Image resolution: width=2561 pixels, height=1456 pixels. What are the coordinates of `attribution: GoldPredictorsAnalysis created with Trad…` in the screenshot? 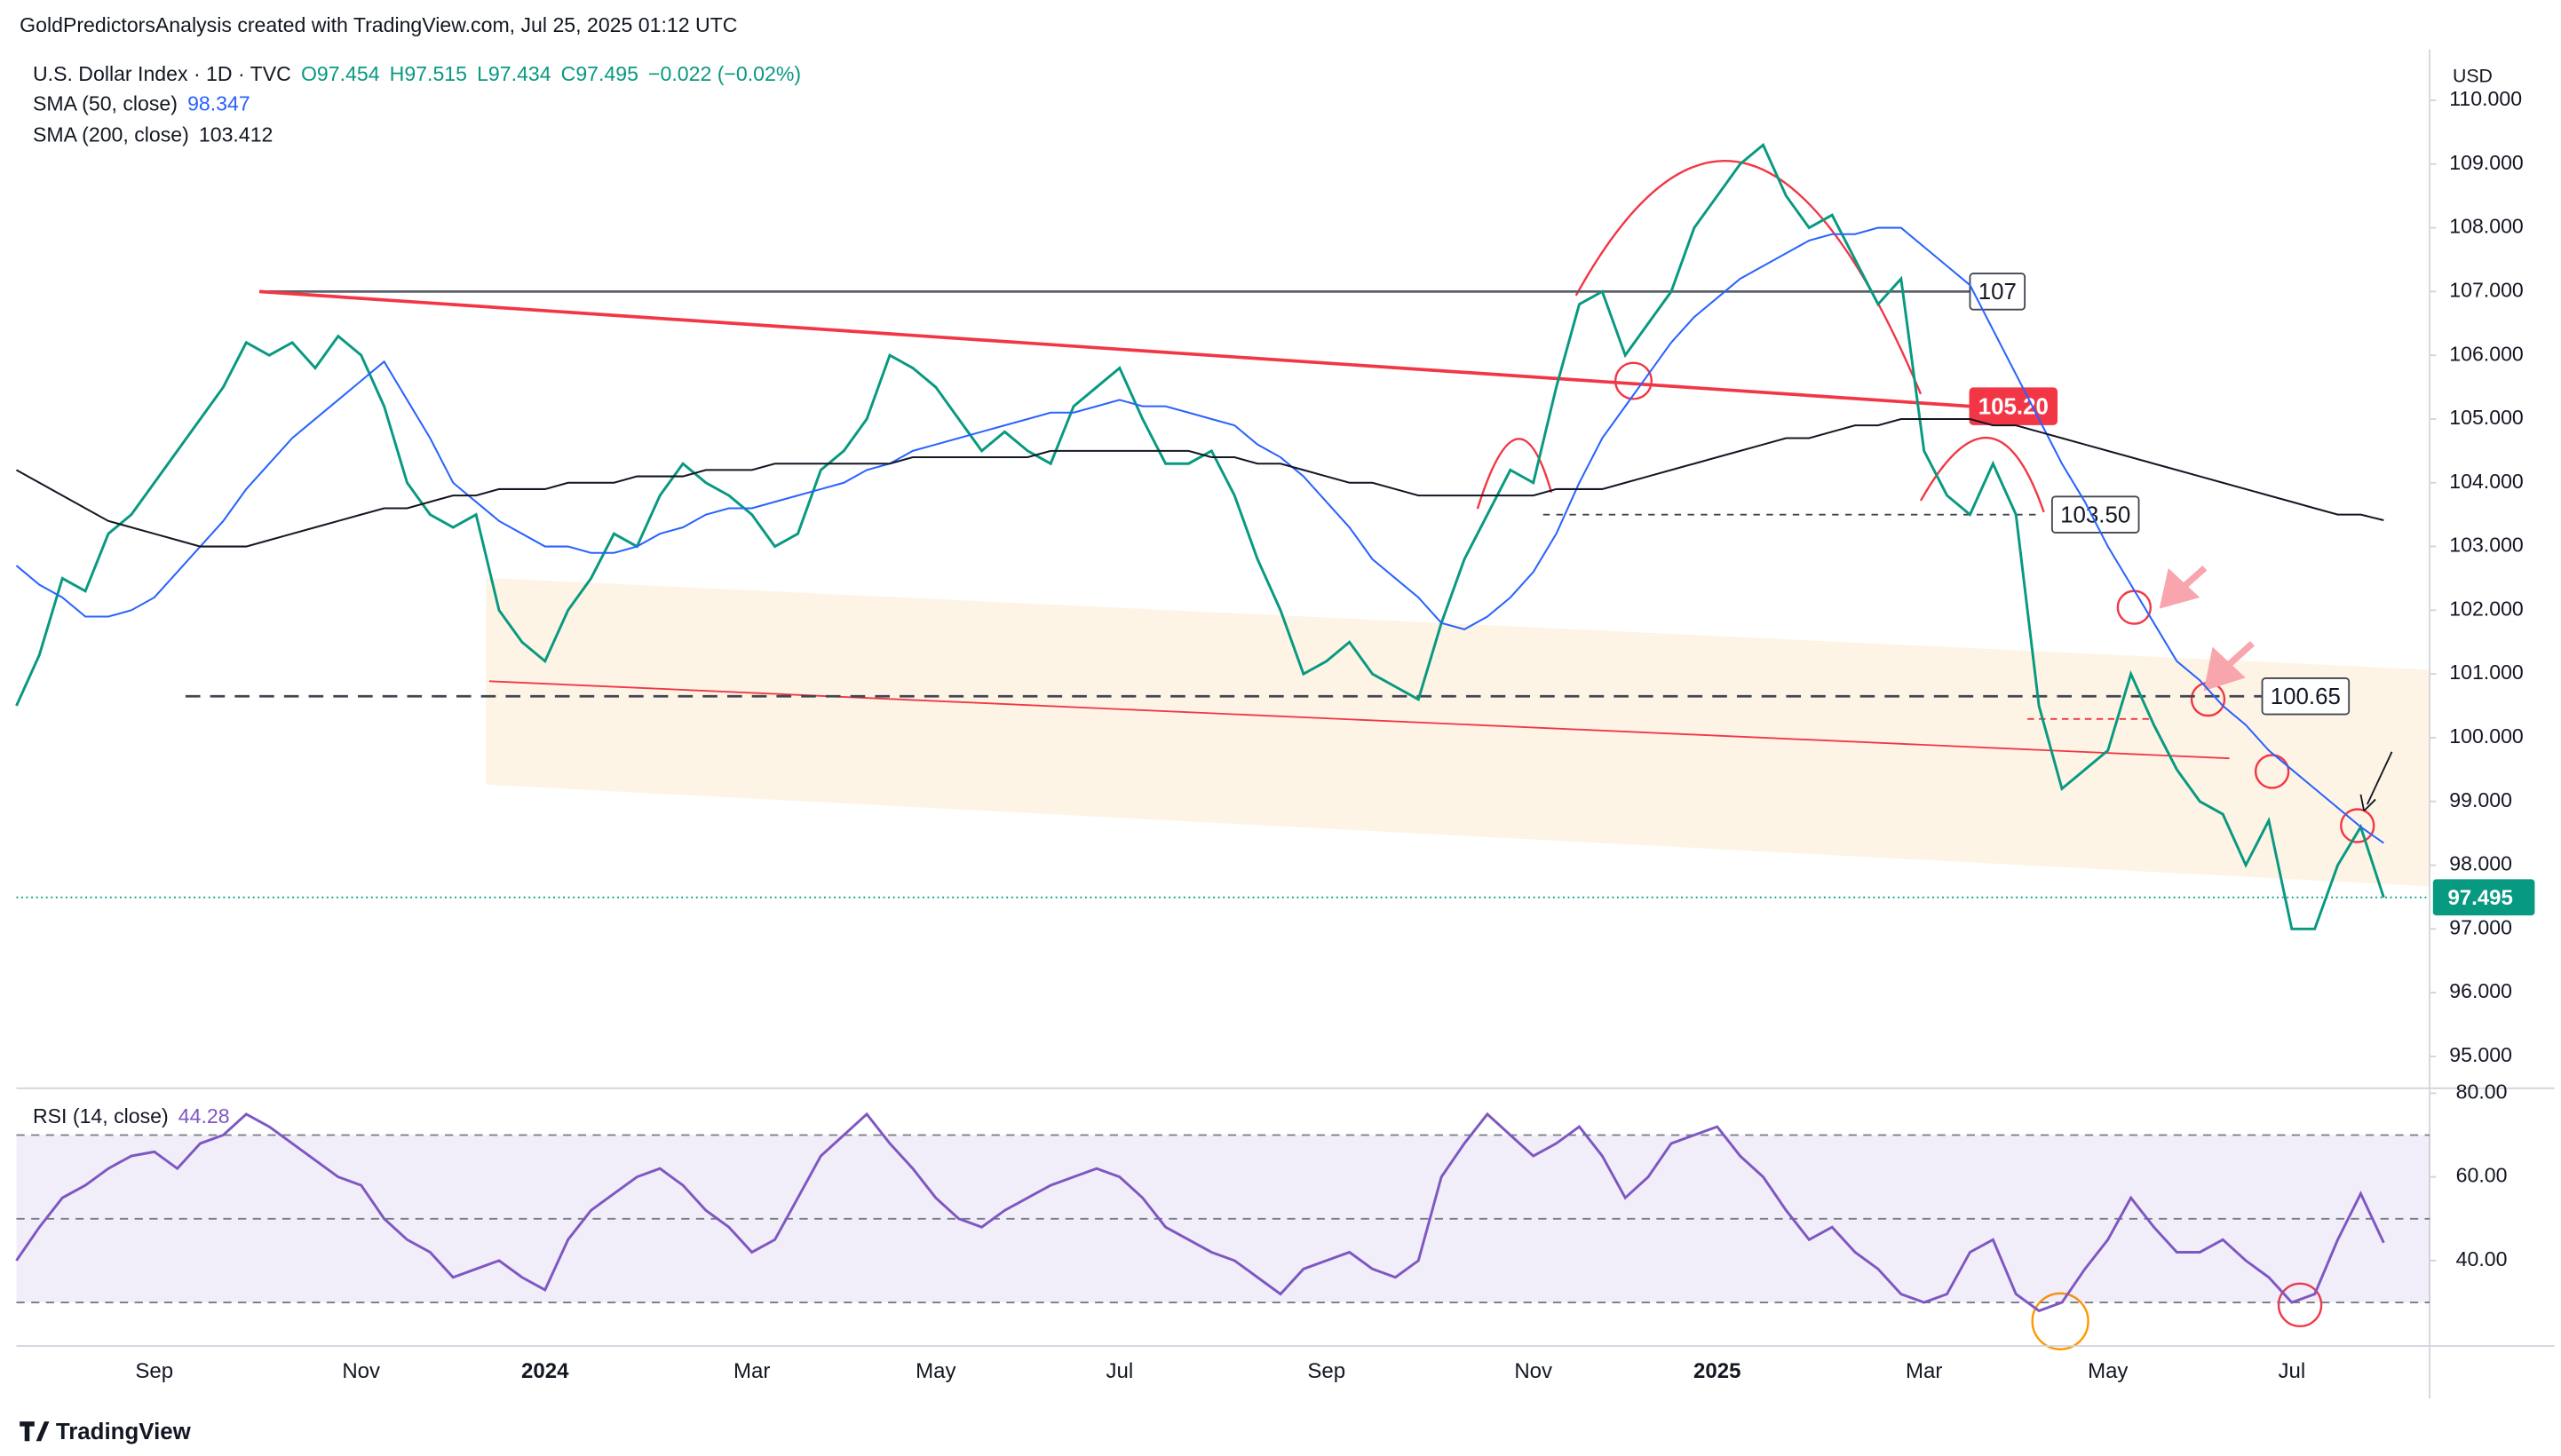 It's located at (379, 24).